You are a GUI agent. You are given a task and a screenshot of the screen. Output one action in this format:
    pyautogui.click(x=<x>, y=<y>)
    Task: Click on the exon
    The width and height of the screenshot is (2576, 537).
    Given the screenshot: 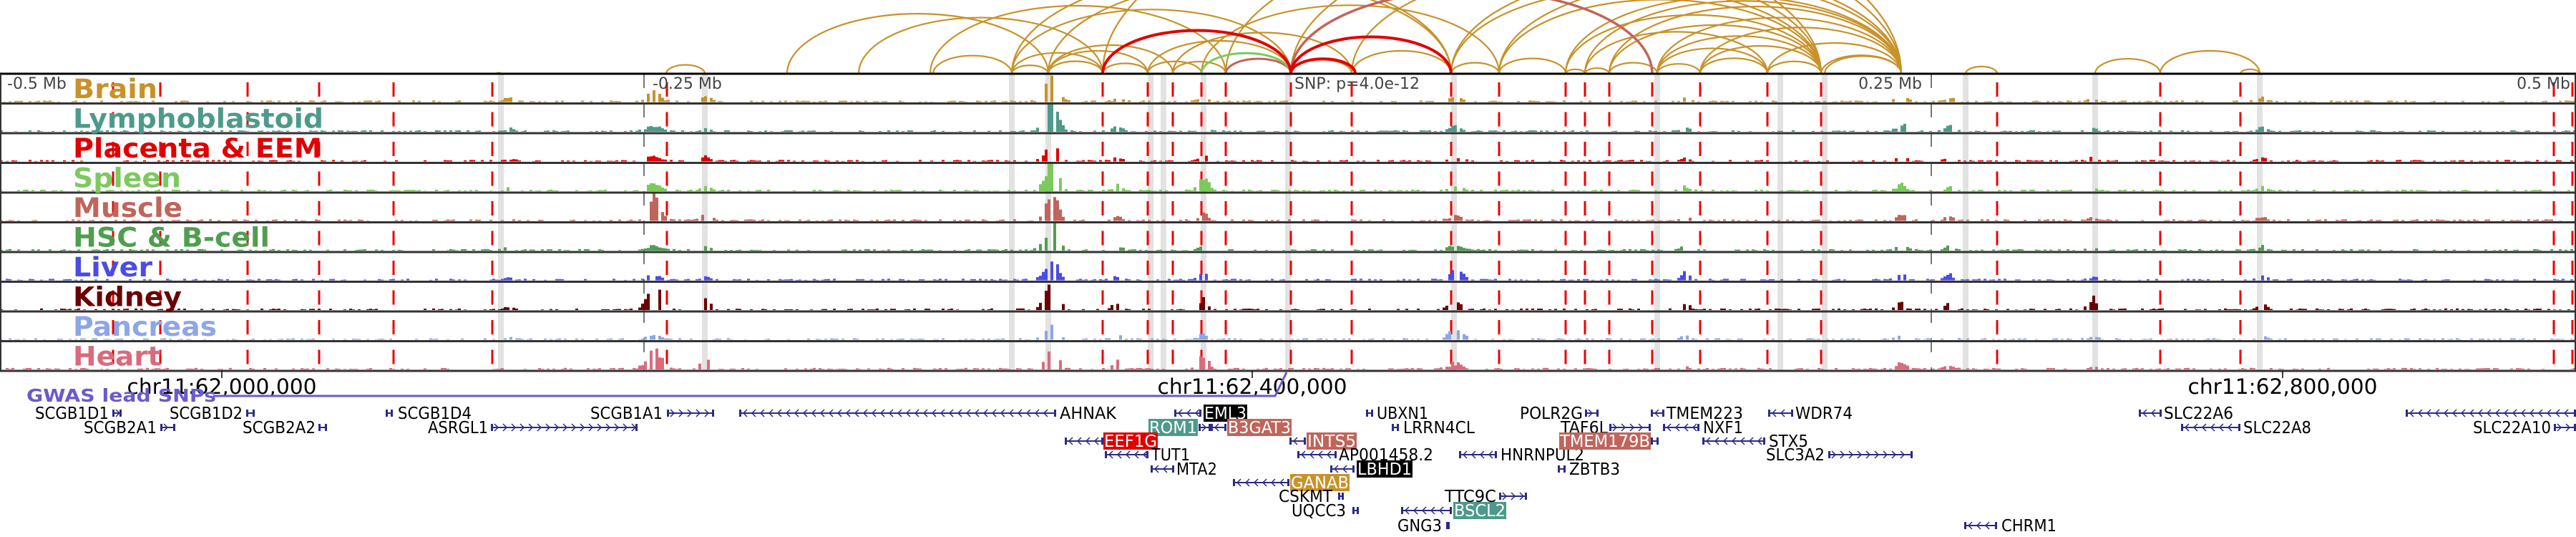 What is the action you would take?
    pyautogui.click(x=174, y=427)
    